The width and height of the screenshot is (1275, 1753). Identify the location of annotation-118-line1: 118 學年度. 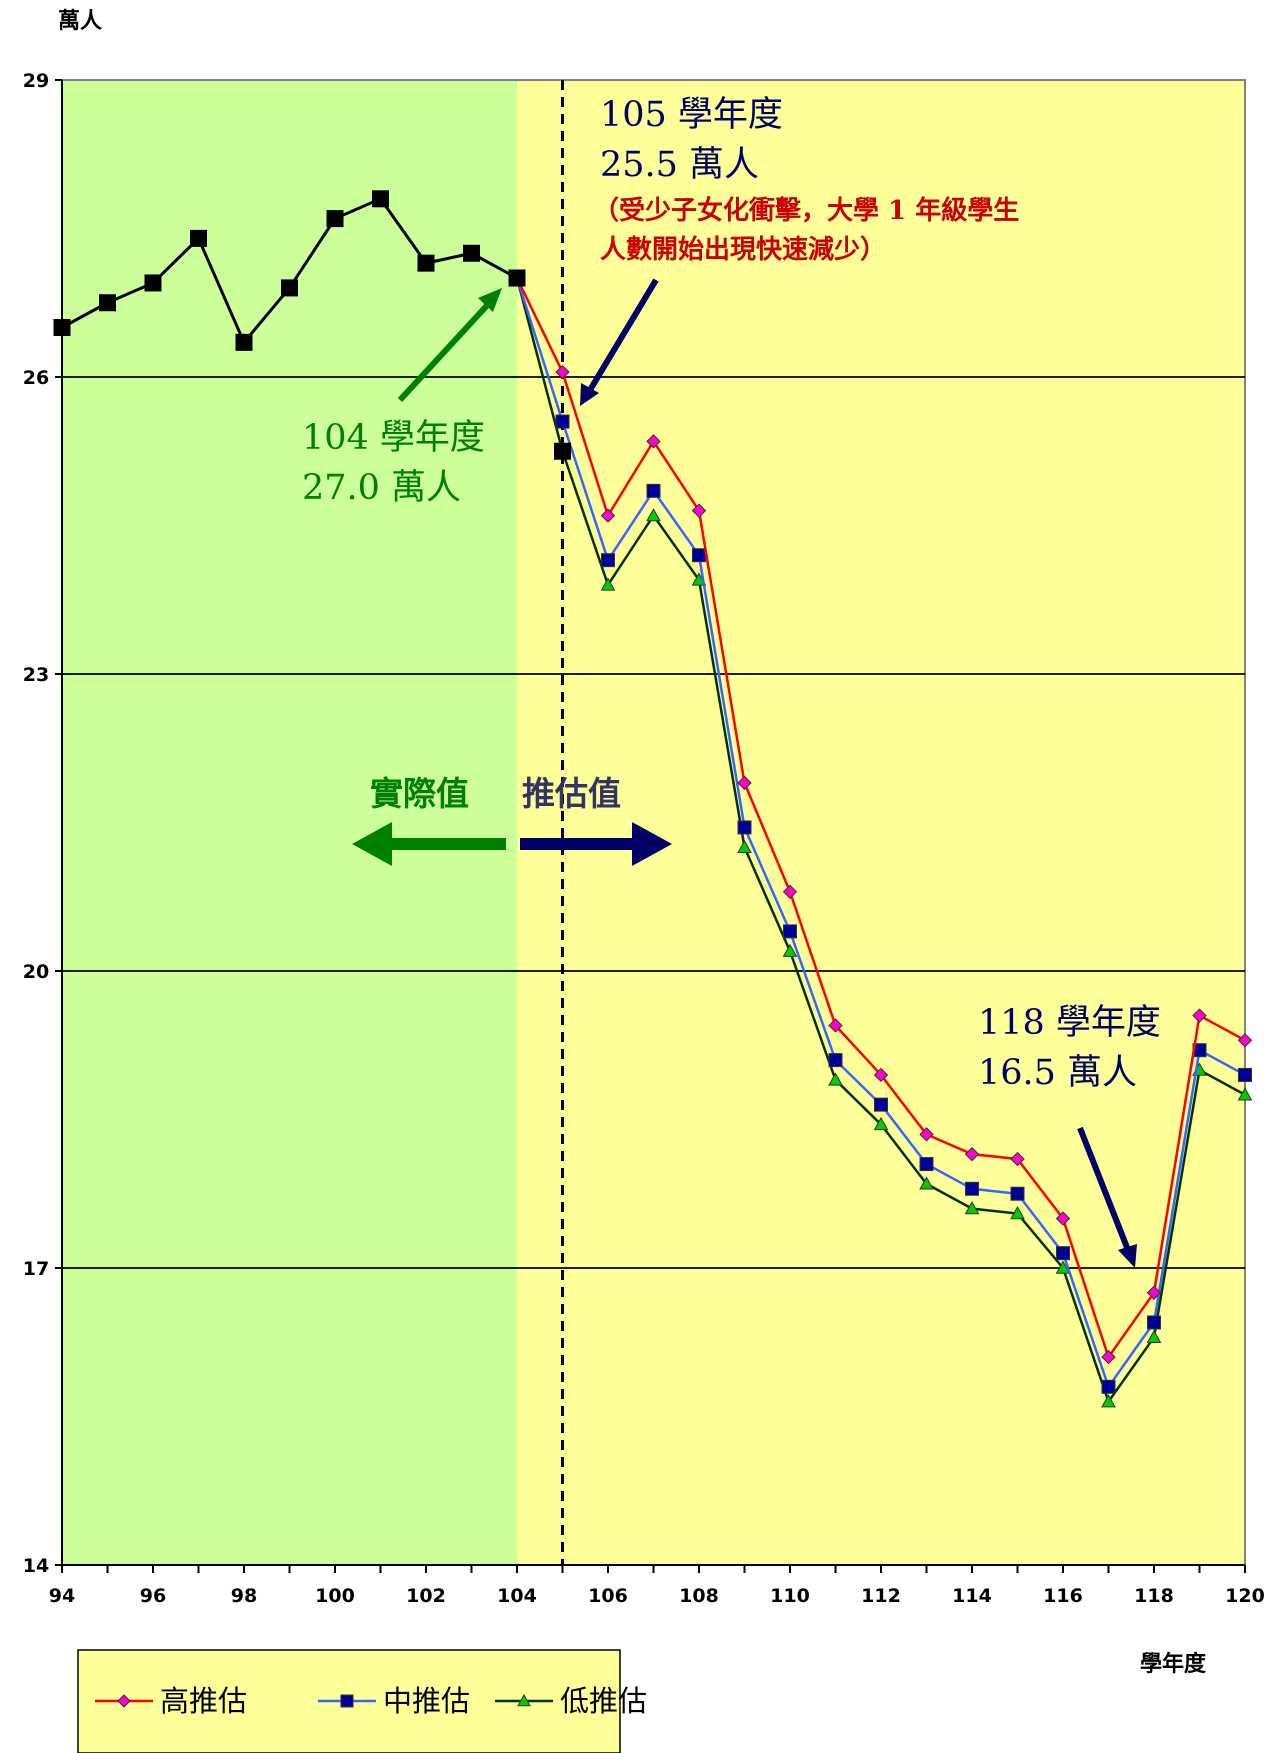
(1069, 1023).